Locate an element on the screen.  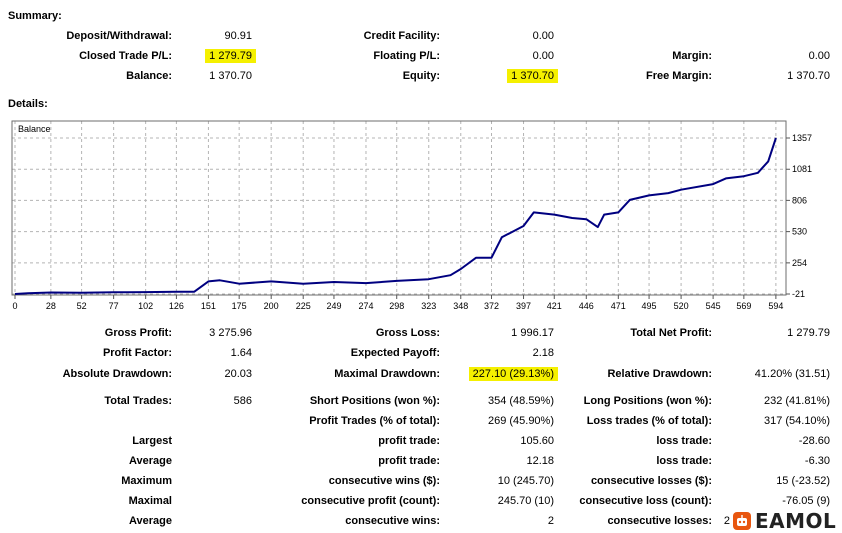
absolute-drawdown-label: Absolute Drawdown: is located at coordinates (117, 374).